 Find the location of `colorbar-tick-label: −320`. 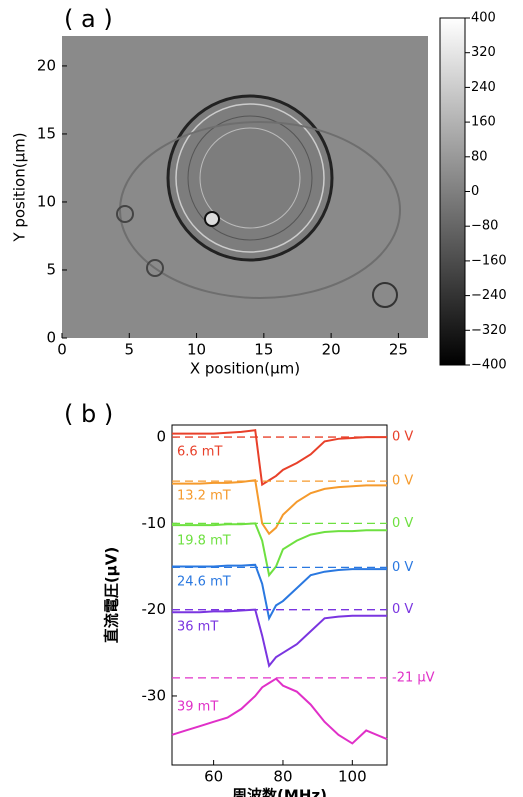

colorbar-tick-label: −320 is located at coordinates (489, 330).